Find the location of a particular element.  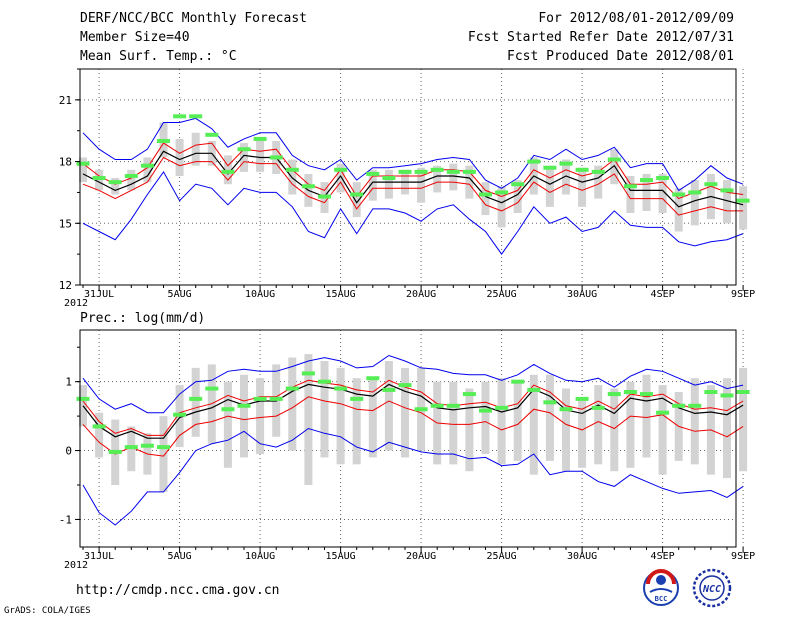

source-url: http://cmdp.ncc.cma.gov.cn is located at coordinates (178, 590).